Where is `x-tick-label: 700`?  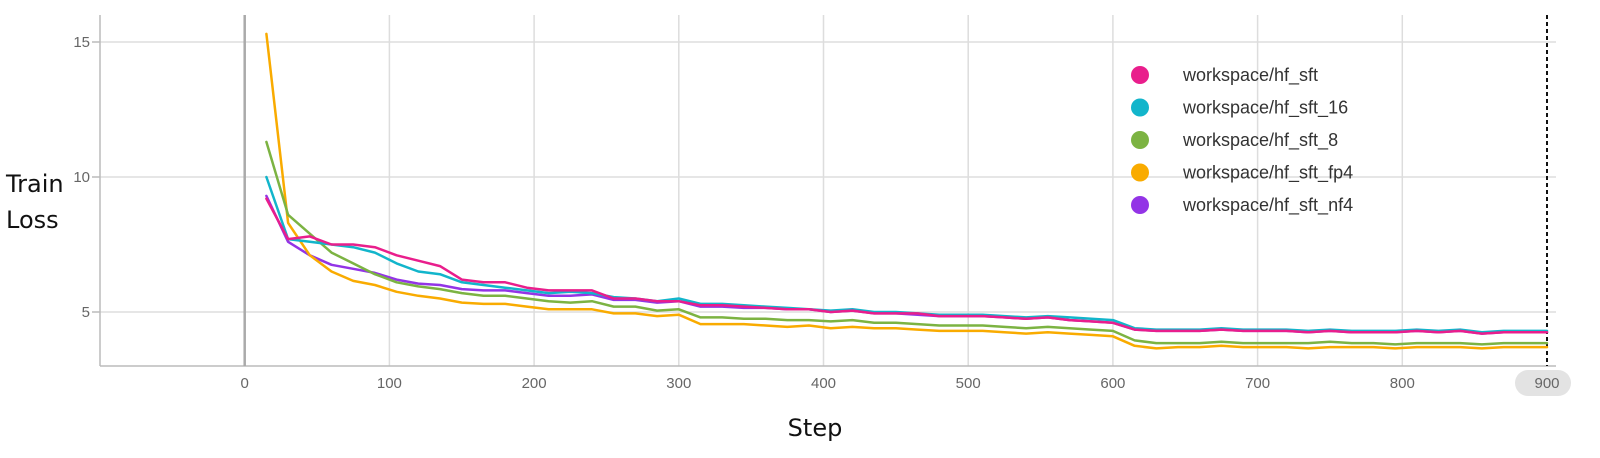 x-tick-label: 700 is located at coordinates (1257, 383).